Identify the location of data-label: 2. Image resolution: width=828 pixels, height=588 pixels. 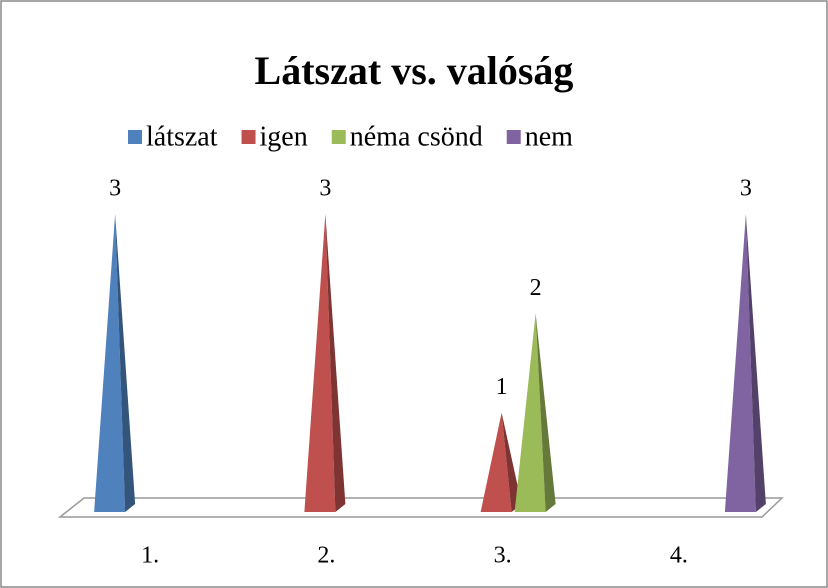
(536, 288).